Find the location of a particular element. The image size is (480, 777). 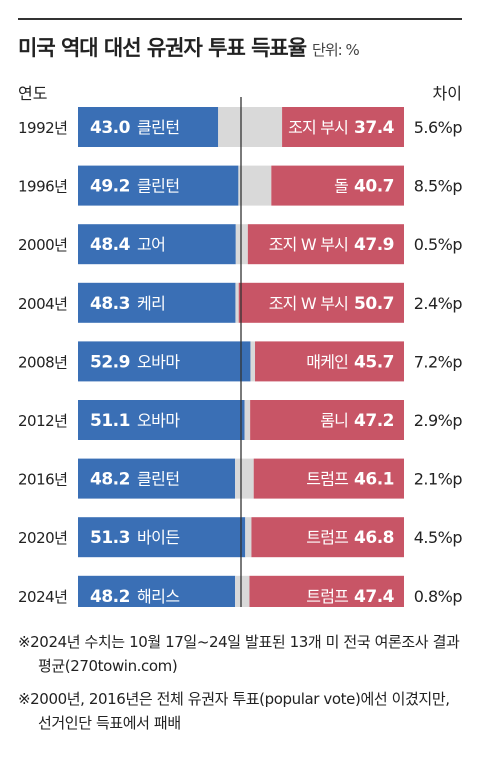

dem-candidate: 바이든 is located at coordinates (158, 537).